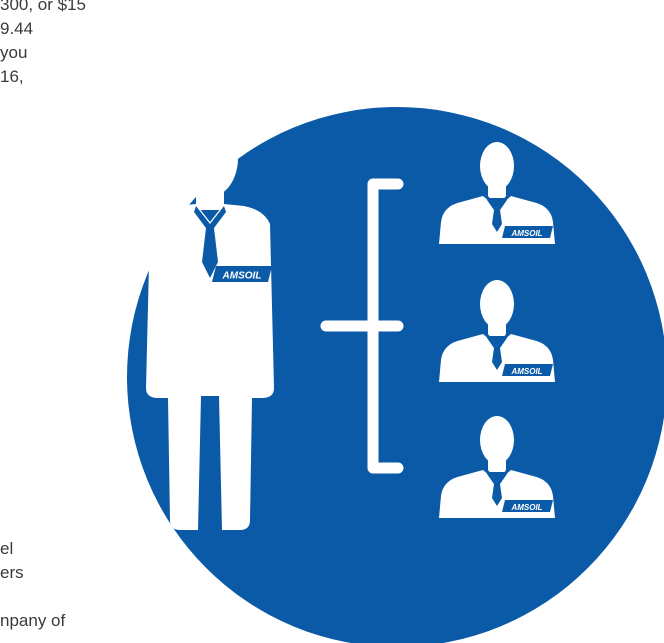 This screenshot has height=643, width=664. Describe the element at coordinates (7, 548) in the screenshot. I see `text-line: el` at that location.